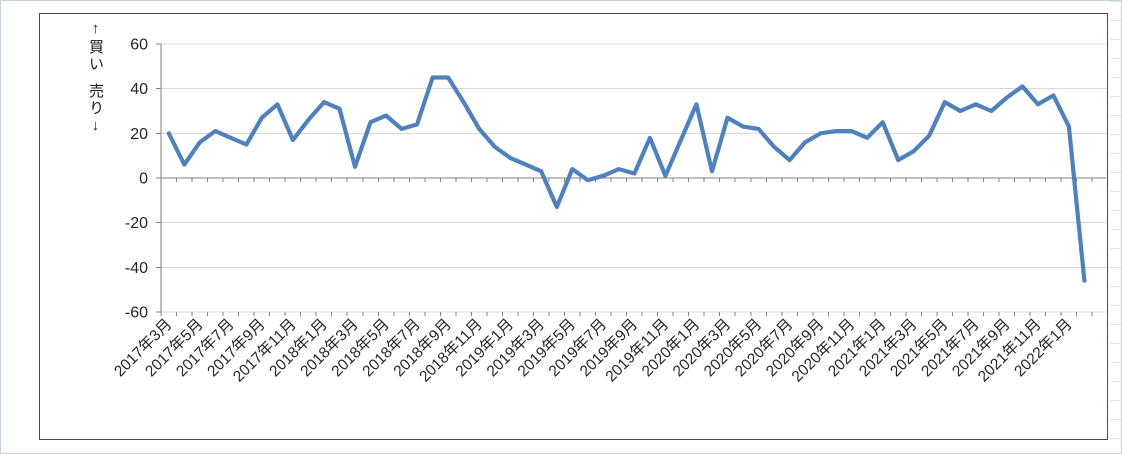  I want to click on y-tick-label: 20, so click(139, 134).